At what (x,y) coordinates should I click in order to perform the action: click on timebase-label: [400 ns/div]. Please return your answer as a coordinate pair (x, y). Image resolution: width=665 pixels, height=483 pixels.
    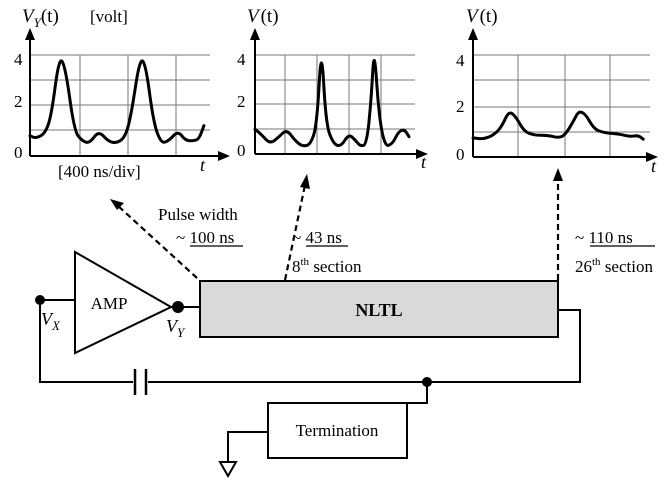
    Looking at the image, I should click on (99, 171).